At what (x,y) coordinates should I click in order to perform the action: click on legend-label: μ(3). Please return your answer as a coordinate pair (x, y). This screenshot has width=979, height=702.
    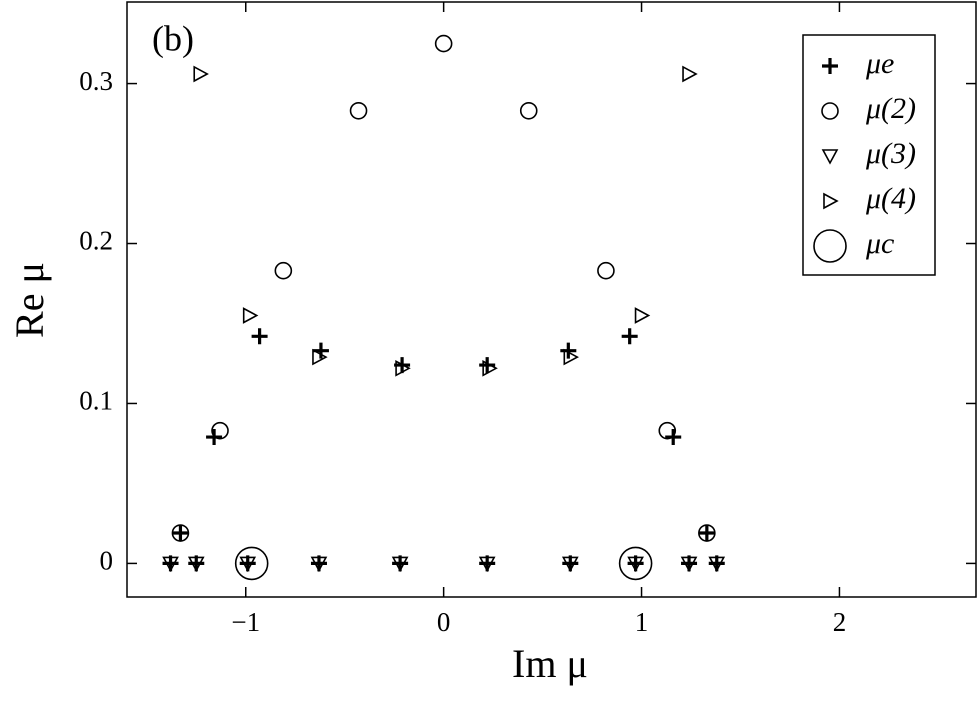
    Looking at the image, I should click on (890, 153).